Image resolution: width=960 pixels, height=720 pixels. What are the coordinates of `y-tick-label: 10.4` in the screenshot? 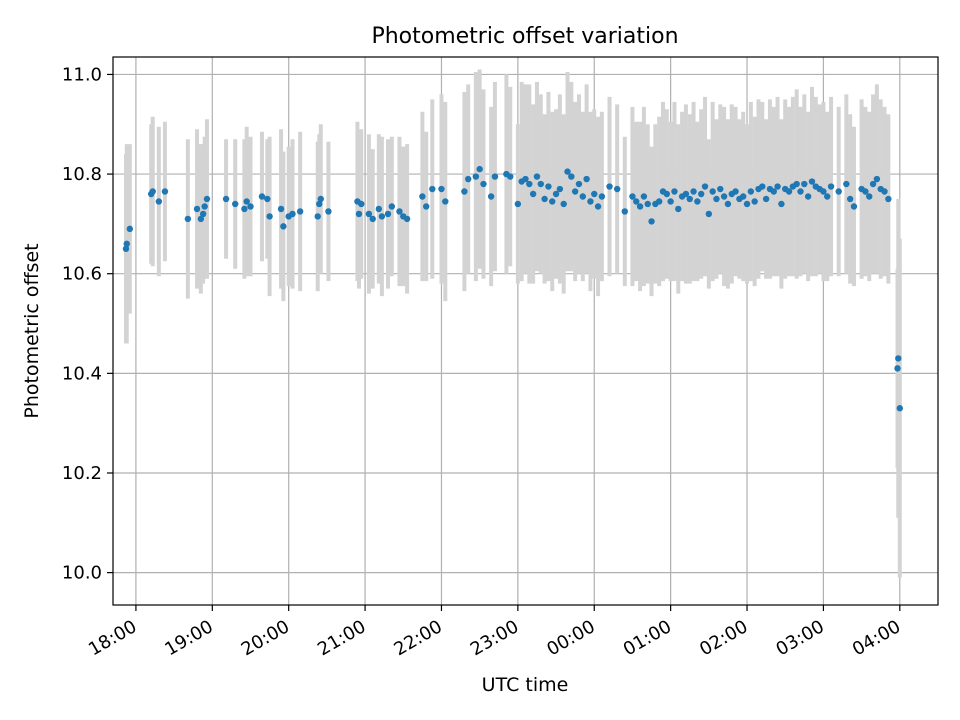 It's located at (82, 373).